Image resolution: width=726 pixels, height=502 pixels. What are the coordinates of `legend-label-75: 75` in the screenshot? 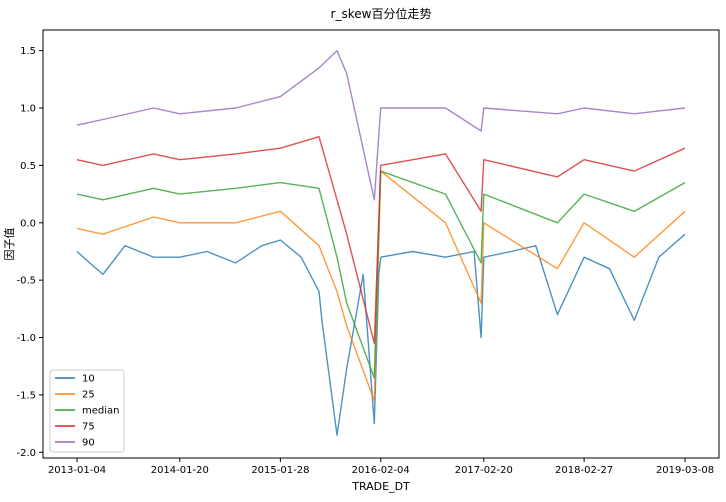 It's located at (88, 427).